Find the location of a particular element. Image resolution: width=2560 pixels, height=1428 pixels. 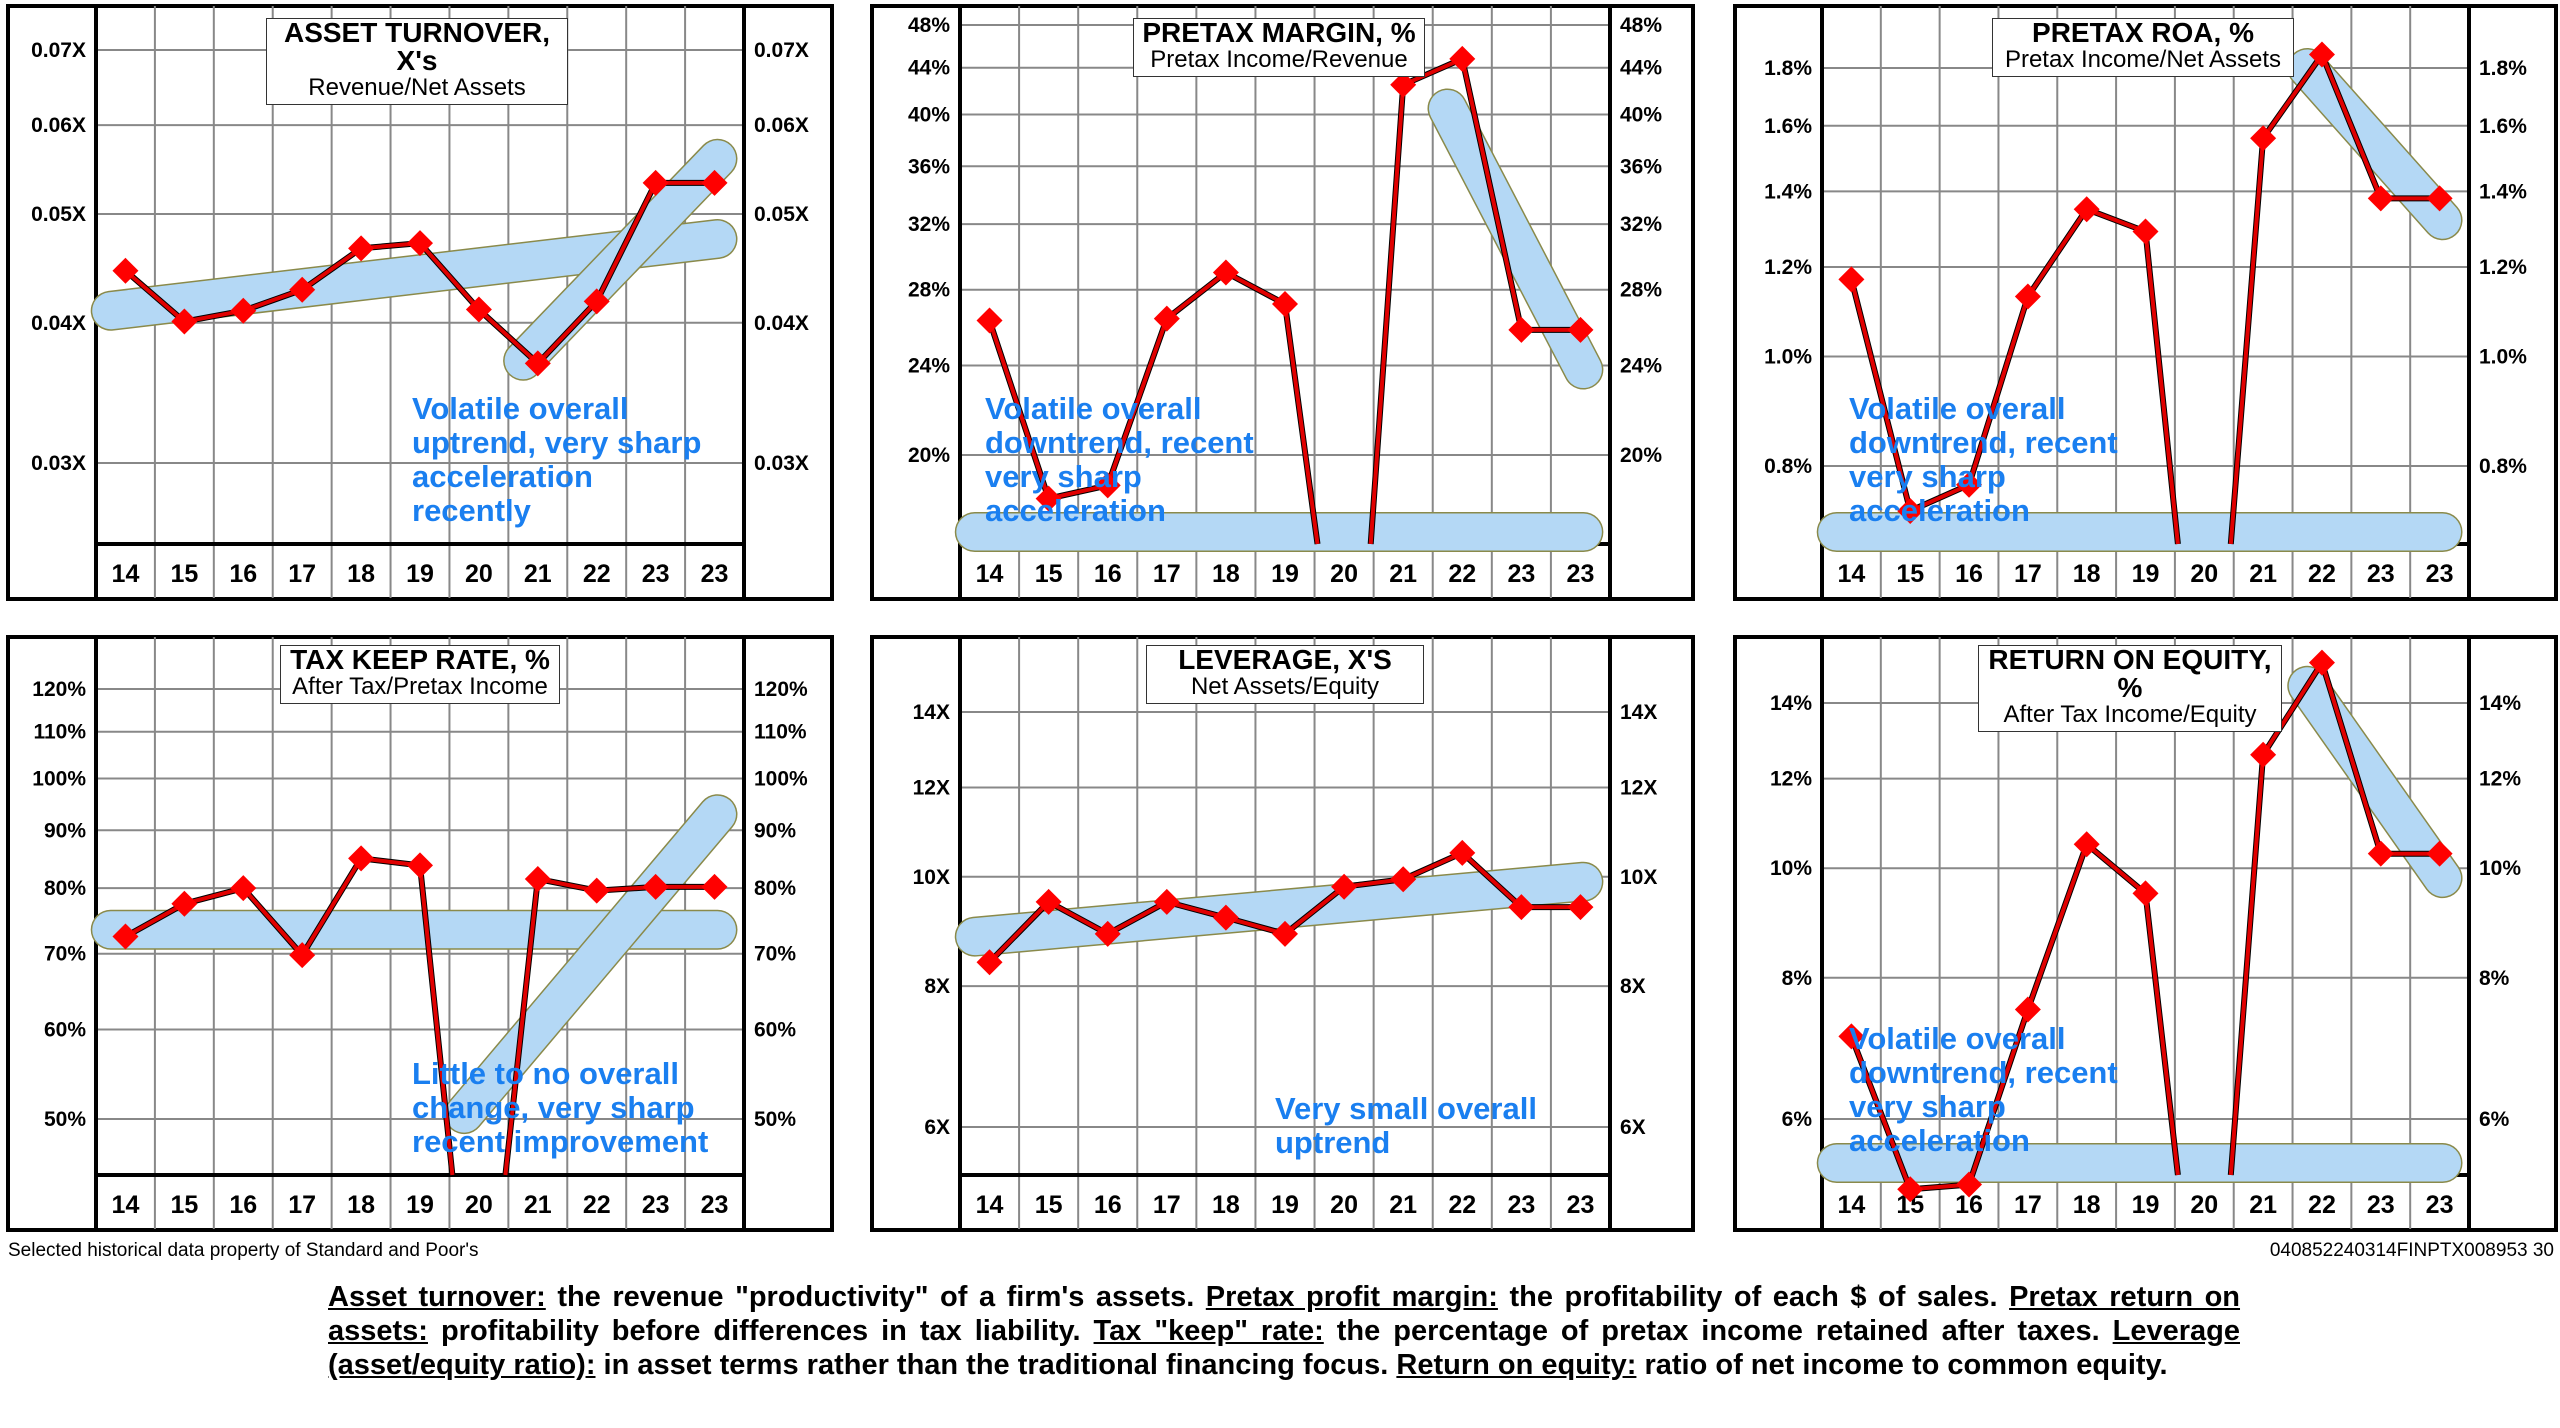

y-tick-label-right: 1.2% is located at coordinates (2503, 267).